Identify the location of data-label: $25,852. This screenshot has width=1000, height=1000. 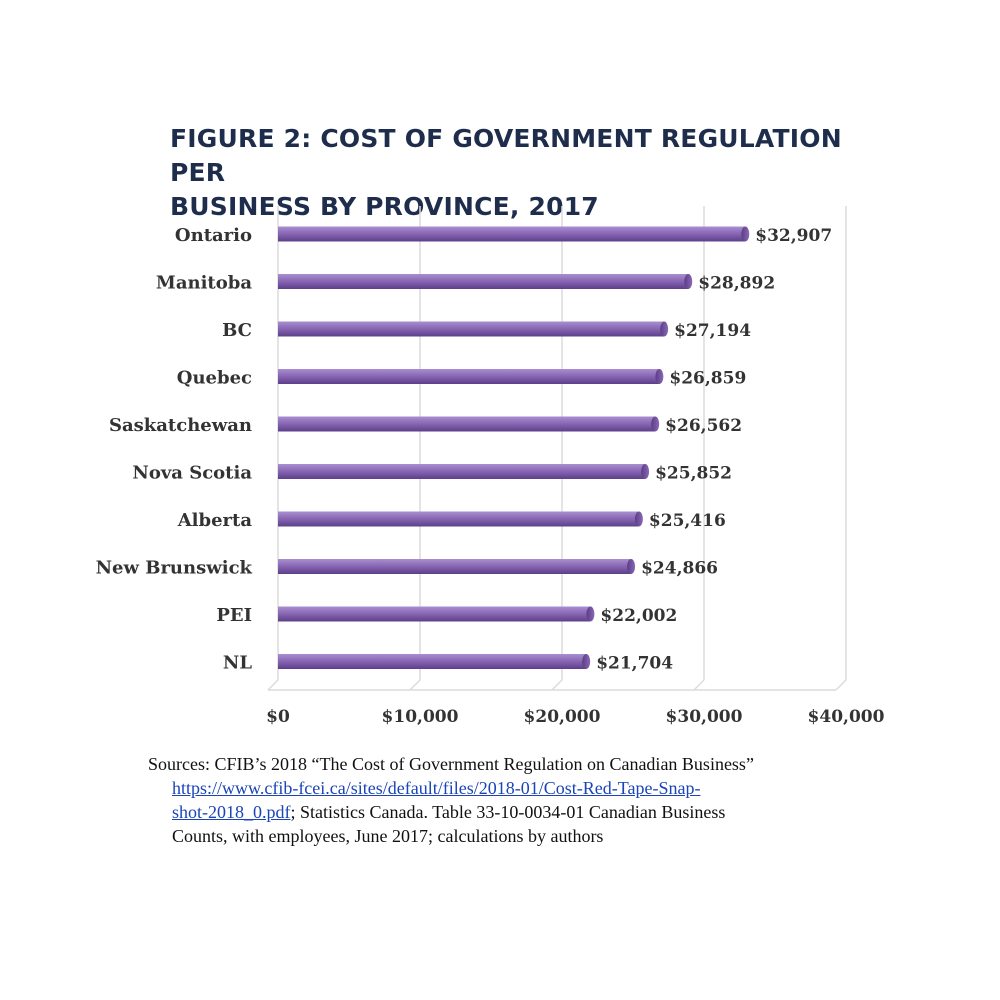
(693, 474).